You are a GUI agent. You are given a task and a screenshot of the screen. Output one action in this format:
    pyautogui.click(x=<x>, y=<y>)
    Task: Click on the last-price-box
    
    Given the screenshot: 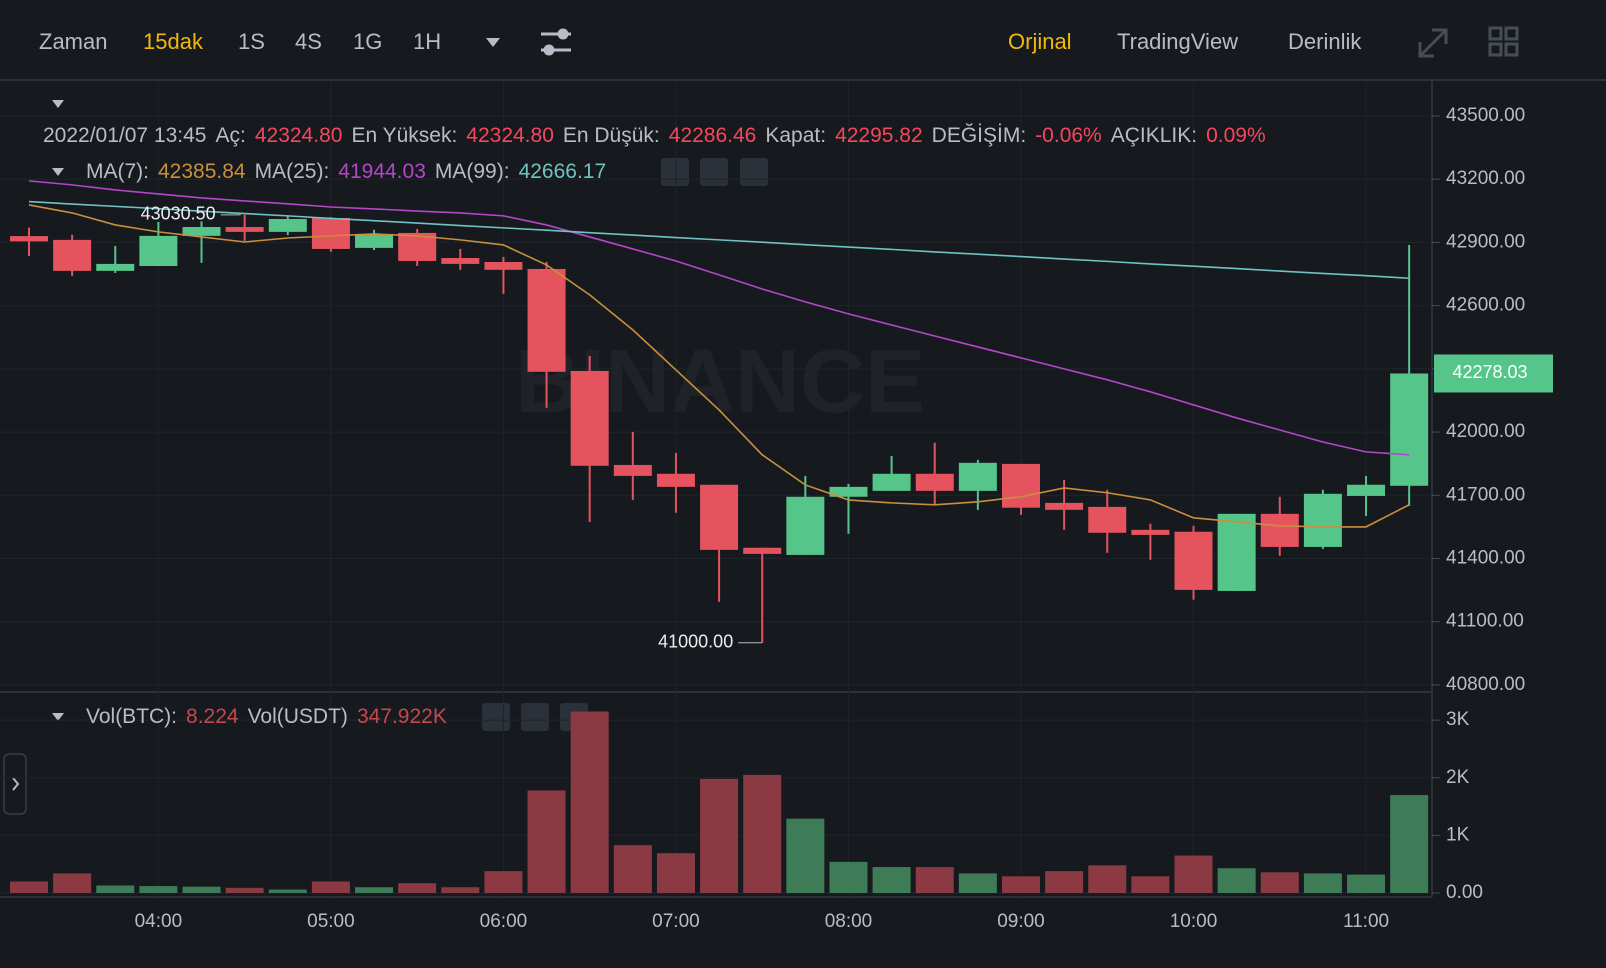 What is the action you would take?
    pyautogui.click(x=1493, y=373)
    